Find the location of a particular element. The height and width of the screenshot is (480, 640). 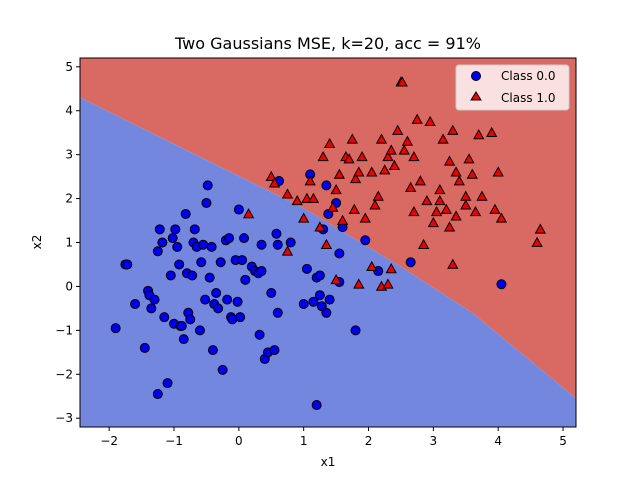

x-tick-label: 2 is located at coordinates (369, 441).